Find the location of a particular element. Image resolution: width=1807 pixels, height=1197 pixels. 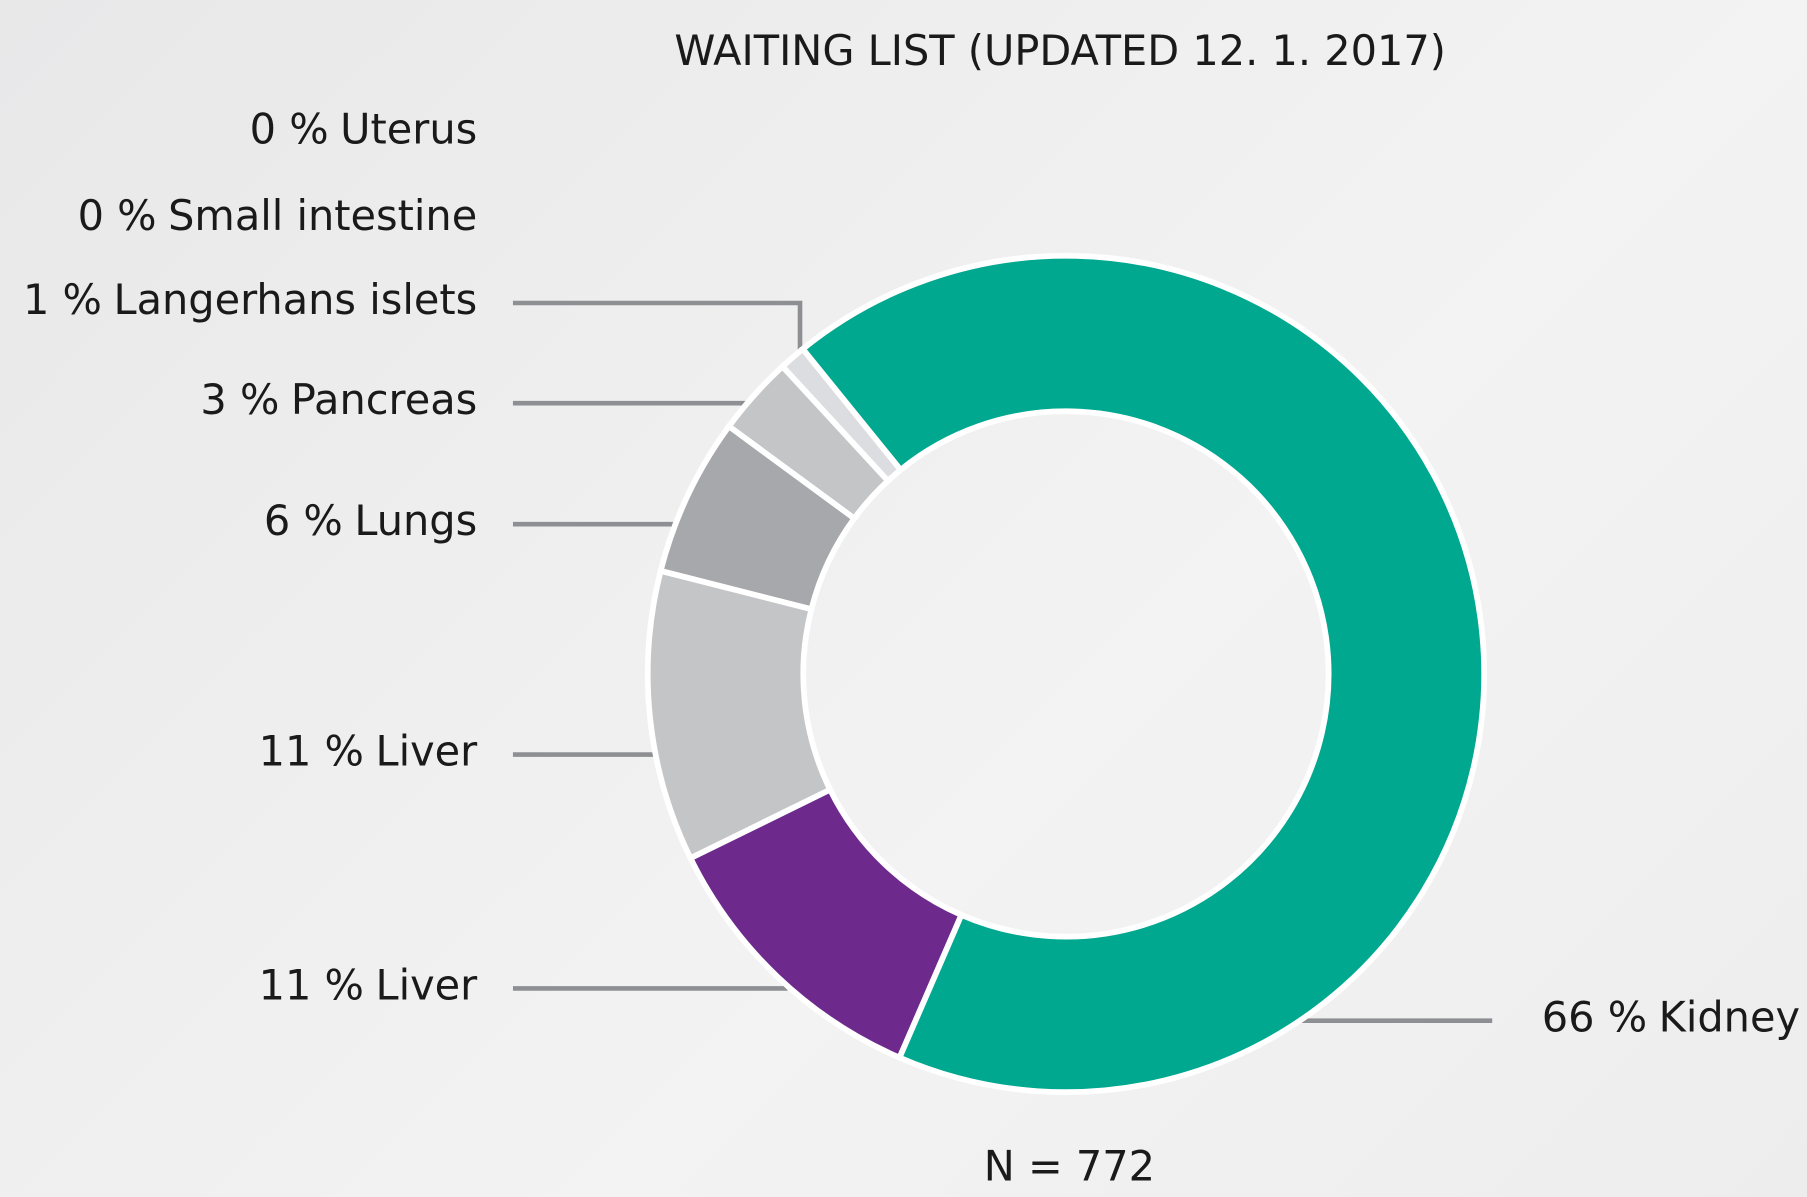

slice-label: 1 % Langerhans islets is located at coordinates (250, 300).